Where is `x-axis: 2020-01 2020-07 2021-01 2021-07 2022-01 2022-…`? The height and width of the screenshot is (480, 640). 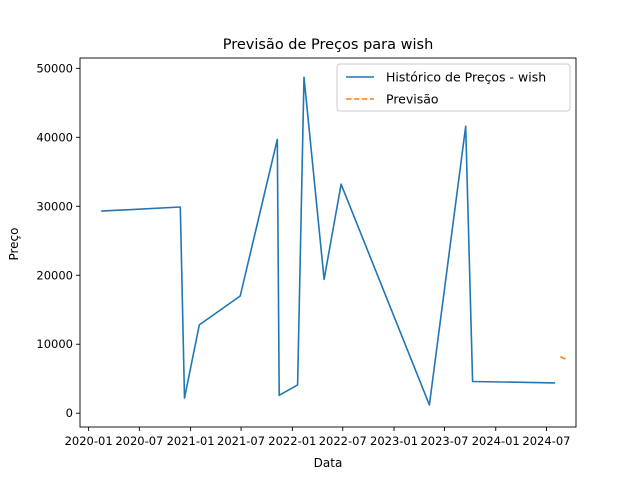 x-axis: 2020-01 2020-07 2021-01 2021-07 2022-01 2022-… is located at coordinates (317, 437).